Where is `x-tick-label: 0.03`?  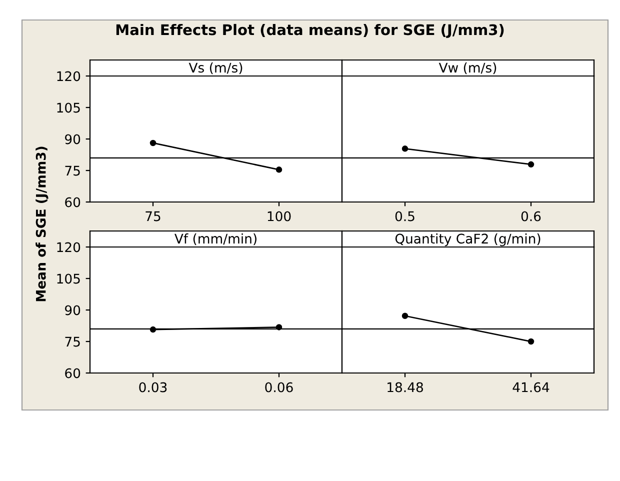 x-tick-label: 0.03 is located at coordinates (153, 387).